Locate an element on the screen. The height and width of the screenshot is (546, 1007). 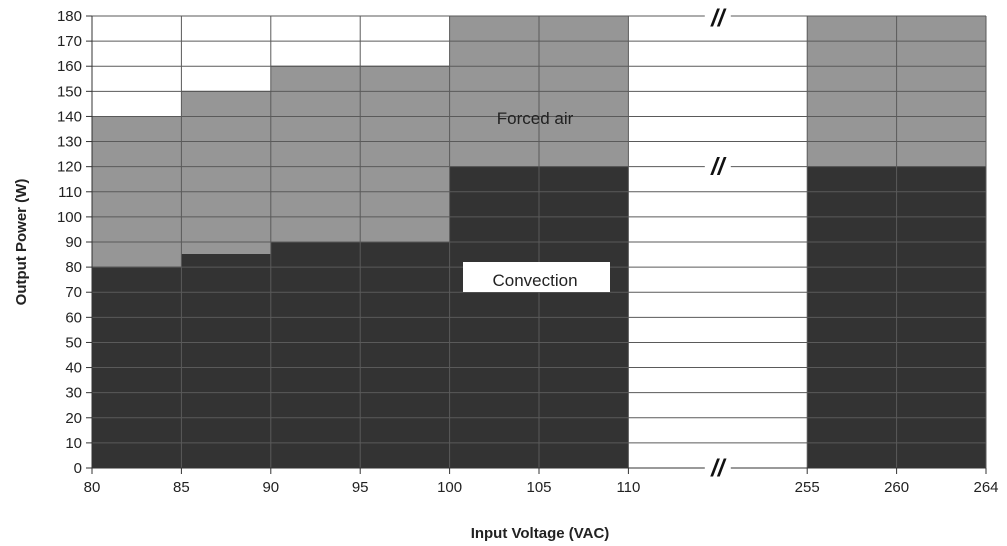
y-tick-label: 150 is located at coordinates (69, 91).